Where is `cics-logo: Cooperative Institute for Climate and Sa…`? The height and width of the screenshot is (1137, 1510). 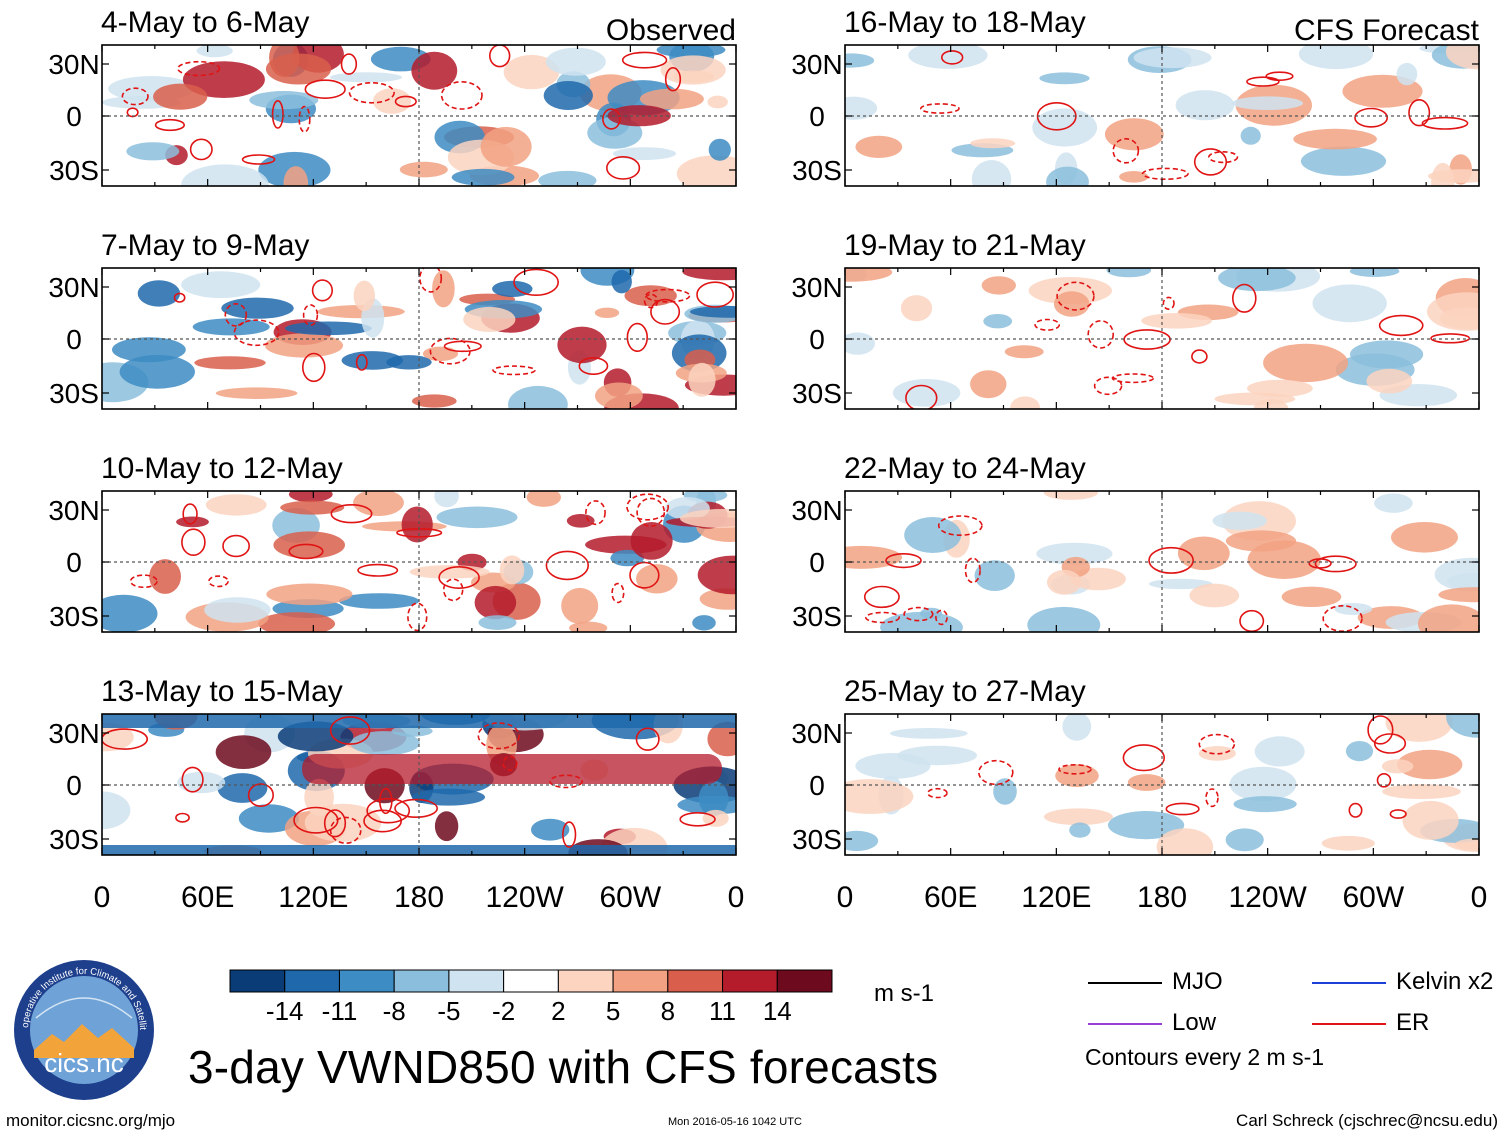
cics-logo: Cooperative Institute for Climate and Sa… is located at coordinates (84, 1030).